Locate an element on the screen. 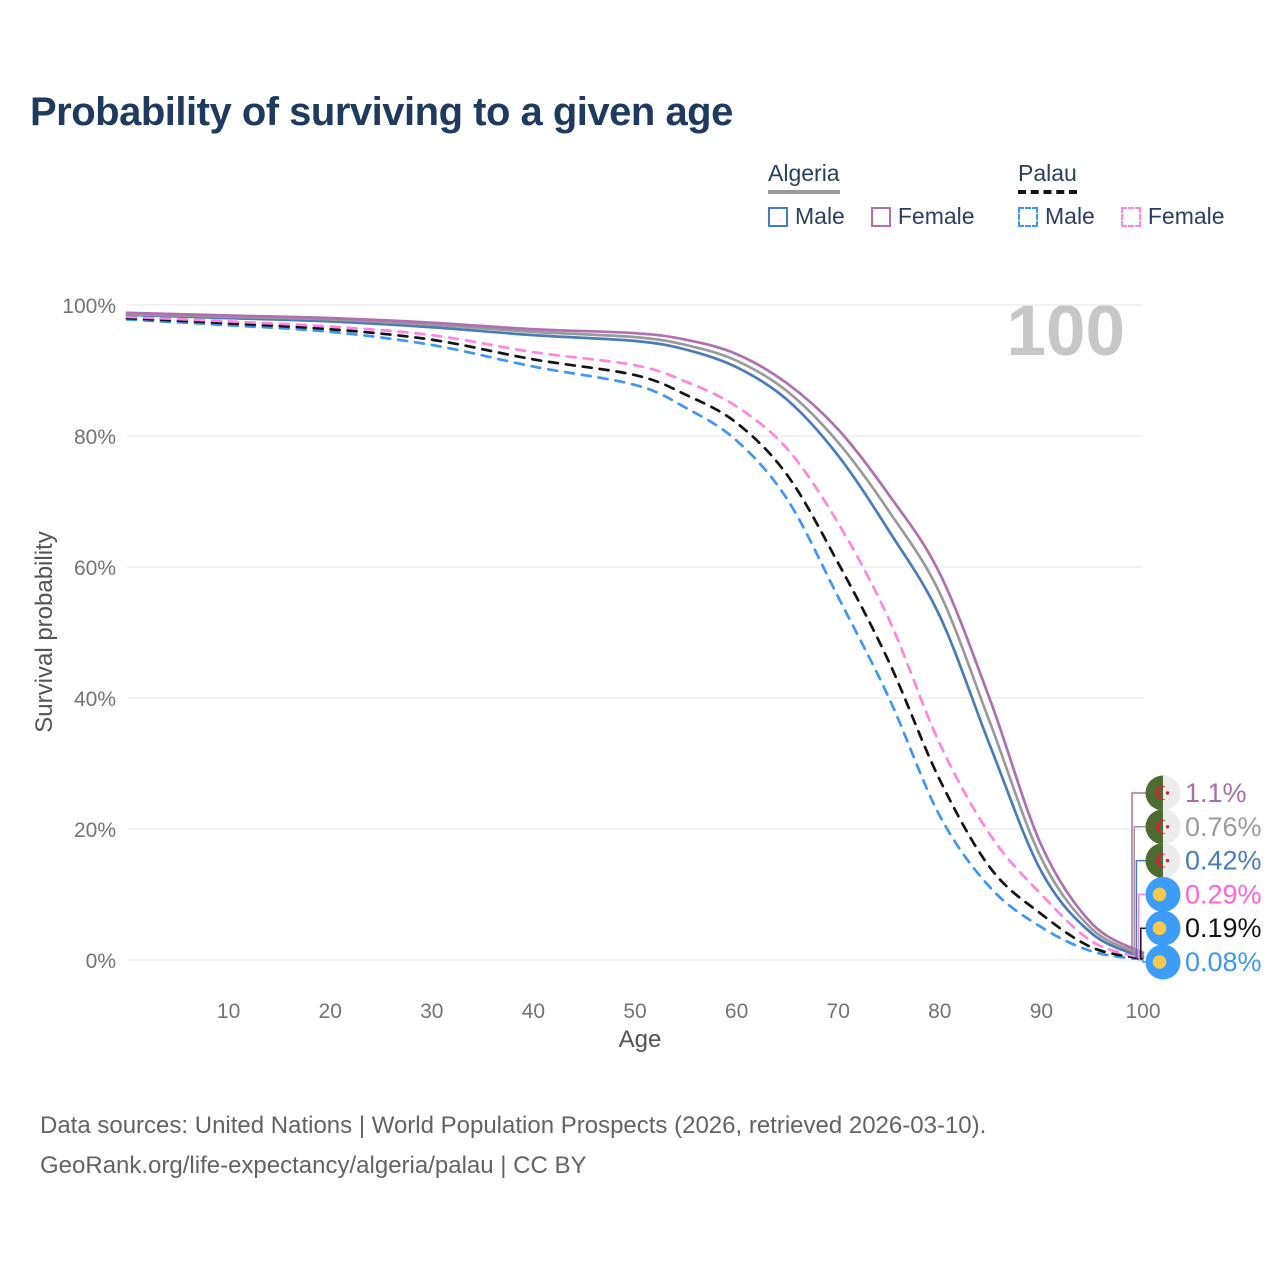 This screenshot has width=1280, height=1280. y-axis-title: Survival probability is located at coordinates (44, 632).